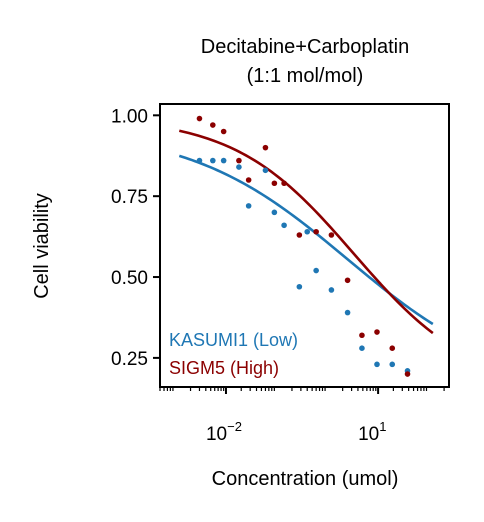 This screenshot has height=522, width=484. What do you see at coordinates (302, 416) in the screenshot?
I see `x-axis: 10⁻² 10¹` at bounding box center [302, 416].